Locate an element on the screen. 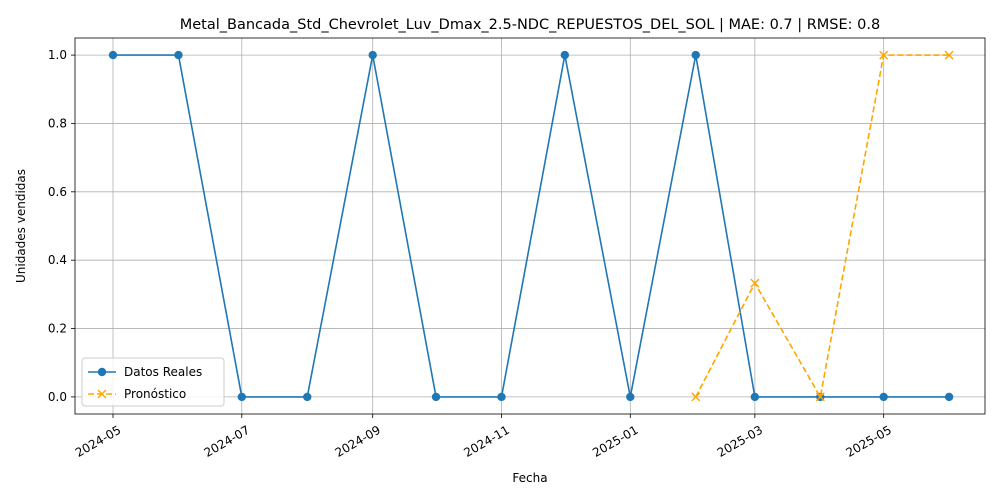 Image resolution: width=1000 pixels, height=500 pixels. x-axis-label: Fecha is located at coordinates (529, 478).